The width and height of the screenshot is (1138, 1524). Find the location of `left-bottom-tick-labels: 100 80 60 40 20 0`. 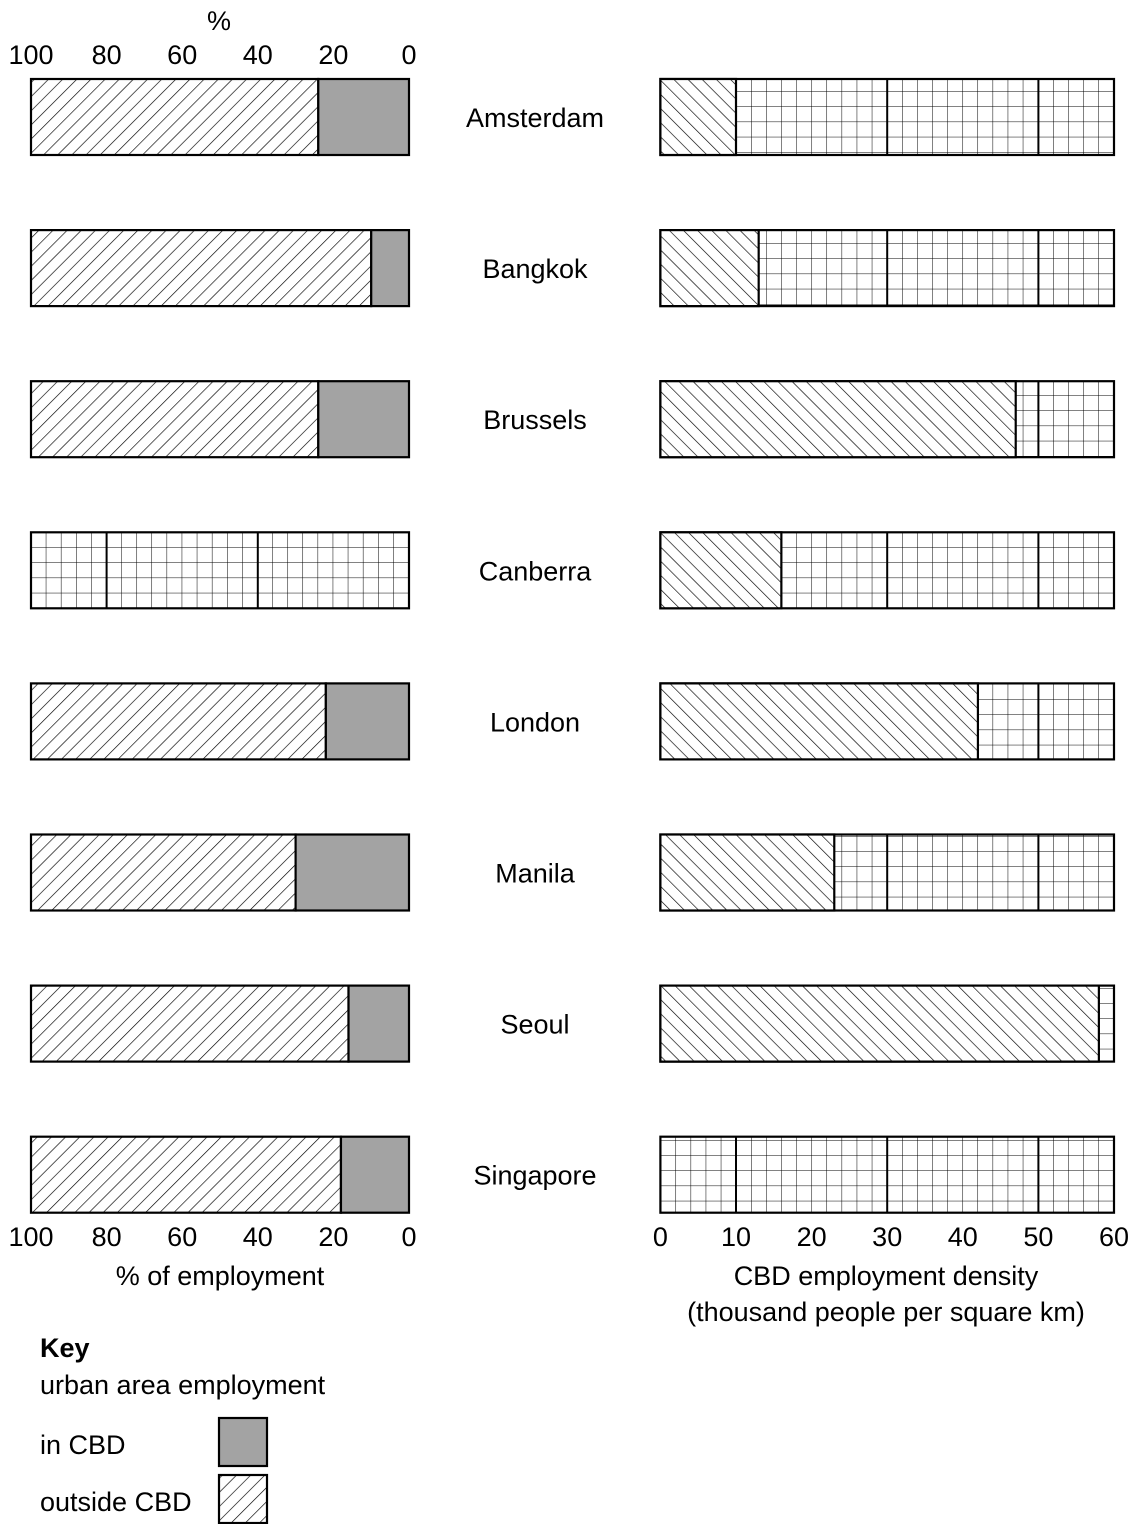

left-bottom-tick-labels: 100 80 60 40 20 0 is located at coordinates (212, 1237).